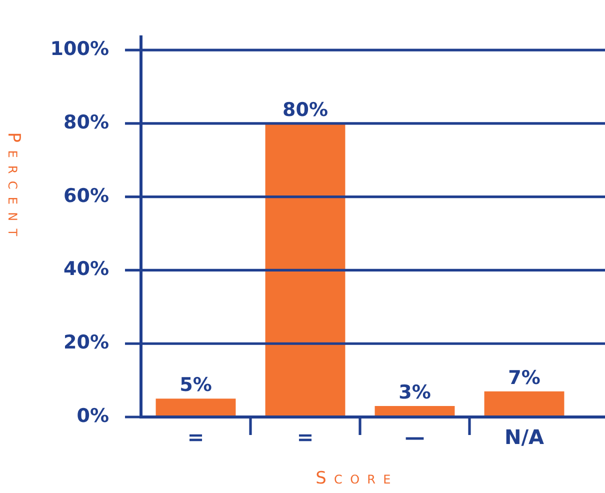 This screenshot has height=493, width=605. What do you see at coordinates (414, 437) in the screenshot?
I see `x-tick-label: —` at bounding box center [414, 437].